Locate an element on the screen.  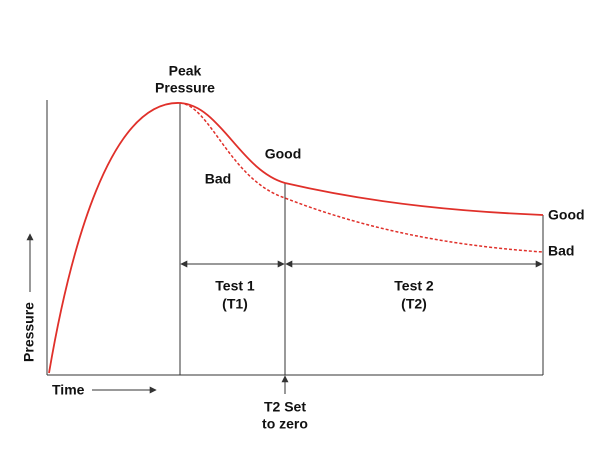
test1-label: (T1) is located at coordinates (235, 304).